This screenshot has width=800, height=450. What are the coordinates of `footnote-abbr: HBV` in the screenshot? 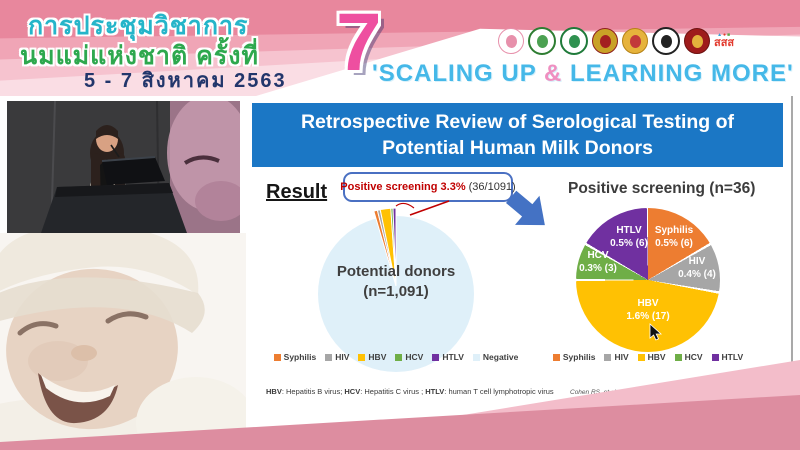 It's located at (274, 391).